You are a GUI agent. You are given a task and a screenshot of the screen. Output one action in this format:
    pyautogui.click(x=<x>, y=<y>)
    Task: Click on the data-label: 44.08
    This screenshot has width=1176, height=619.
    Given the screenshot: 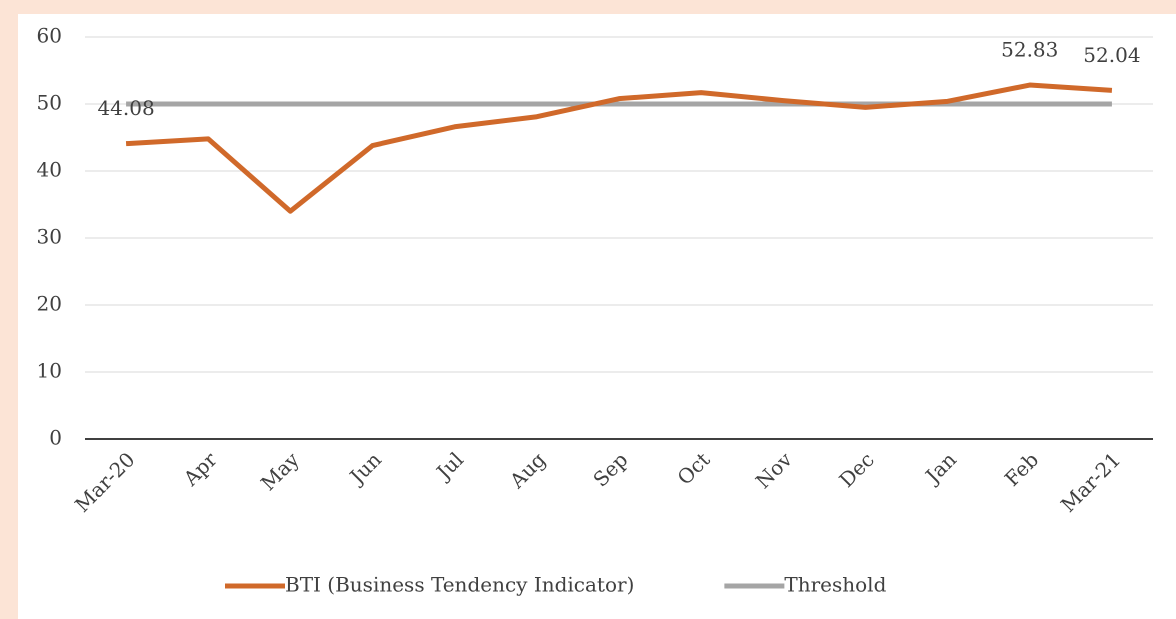 What is the action you would take?
    pyautogui.click(x=125, y=108)
    